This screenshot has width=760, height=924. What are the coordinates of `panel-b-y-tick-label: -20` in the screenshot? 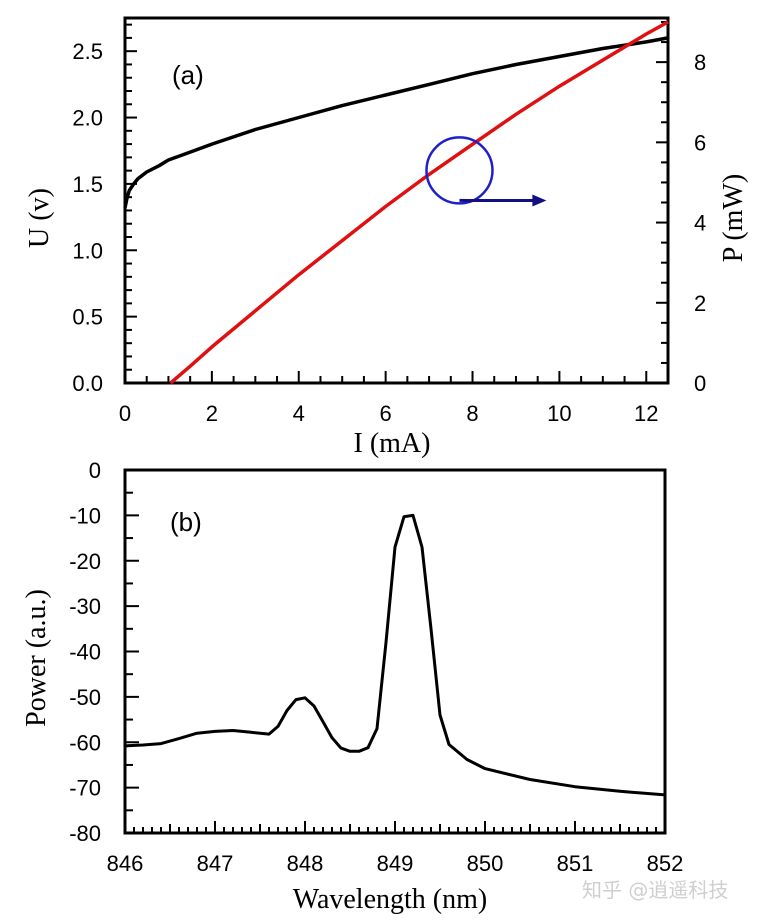 It's located at (85, 561).